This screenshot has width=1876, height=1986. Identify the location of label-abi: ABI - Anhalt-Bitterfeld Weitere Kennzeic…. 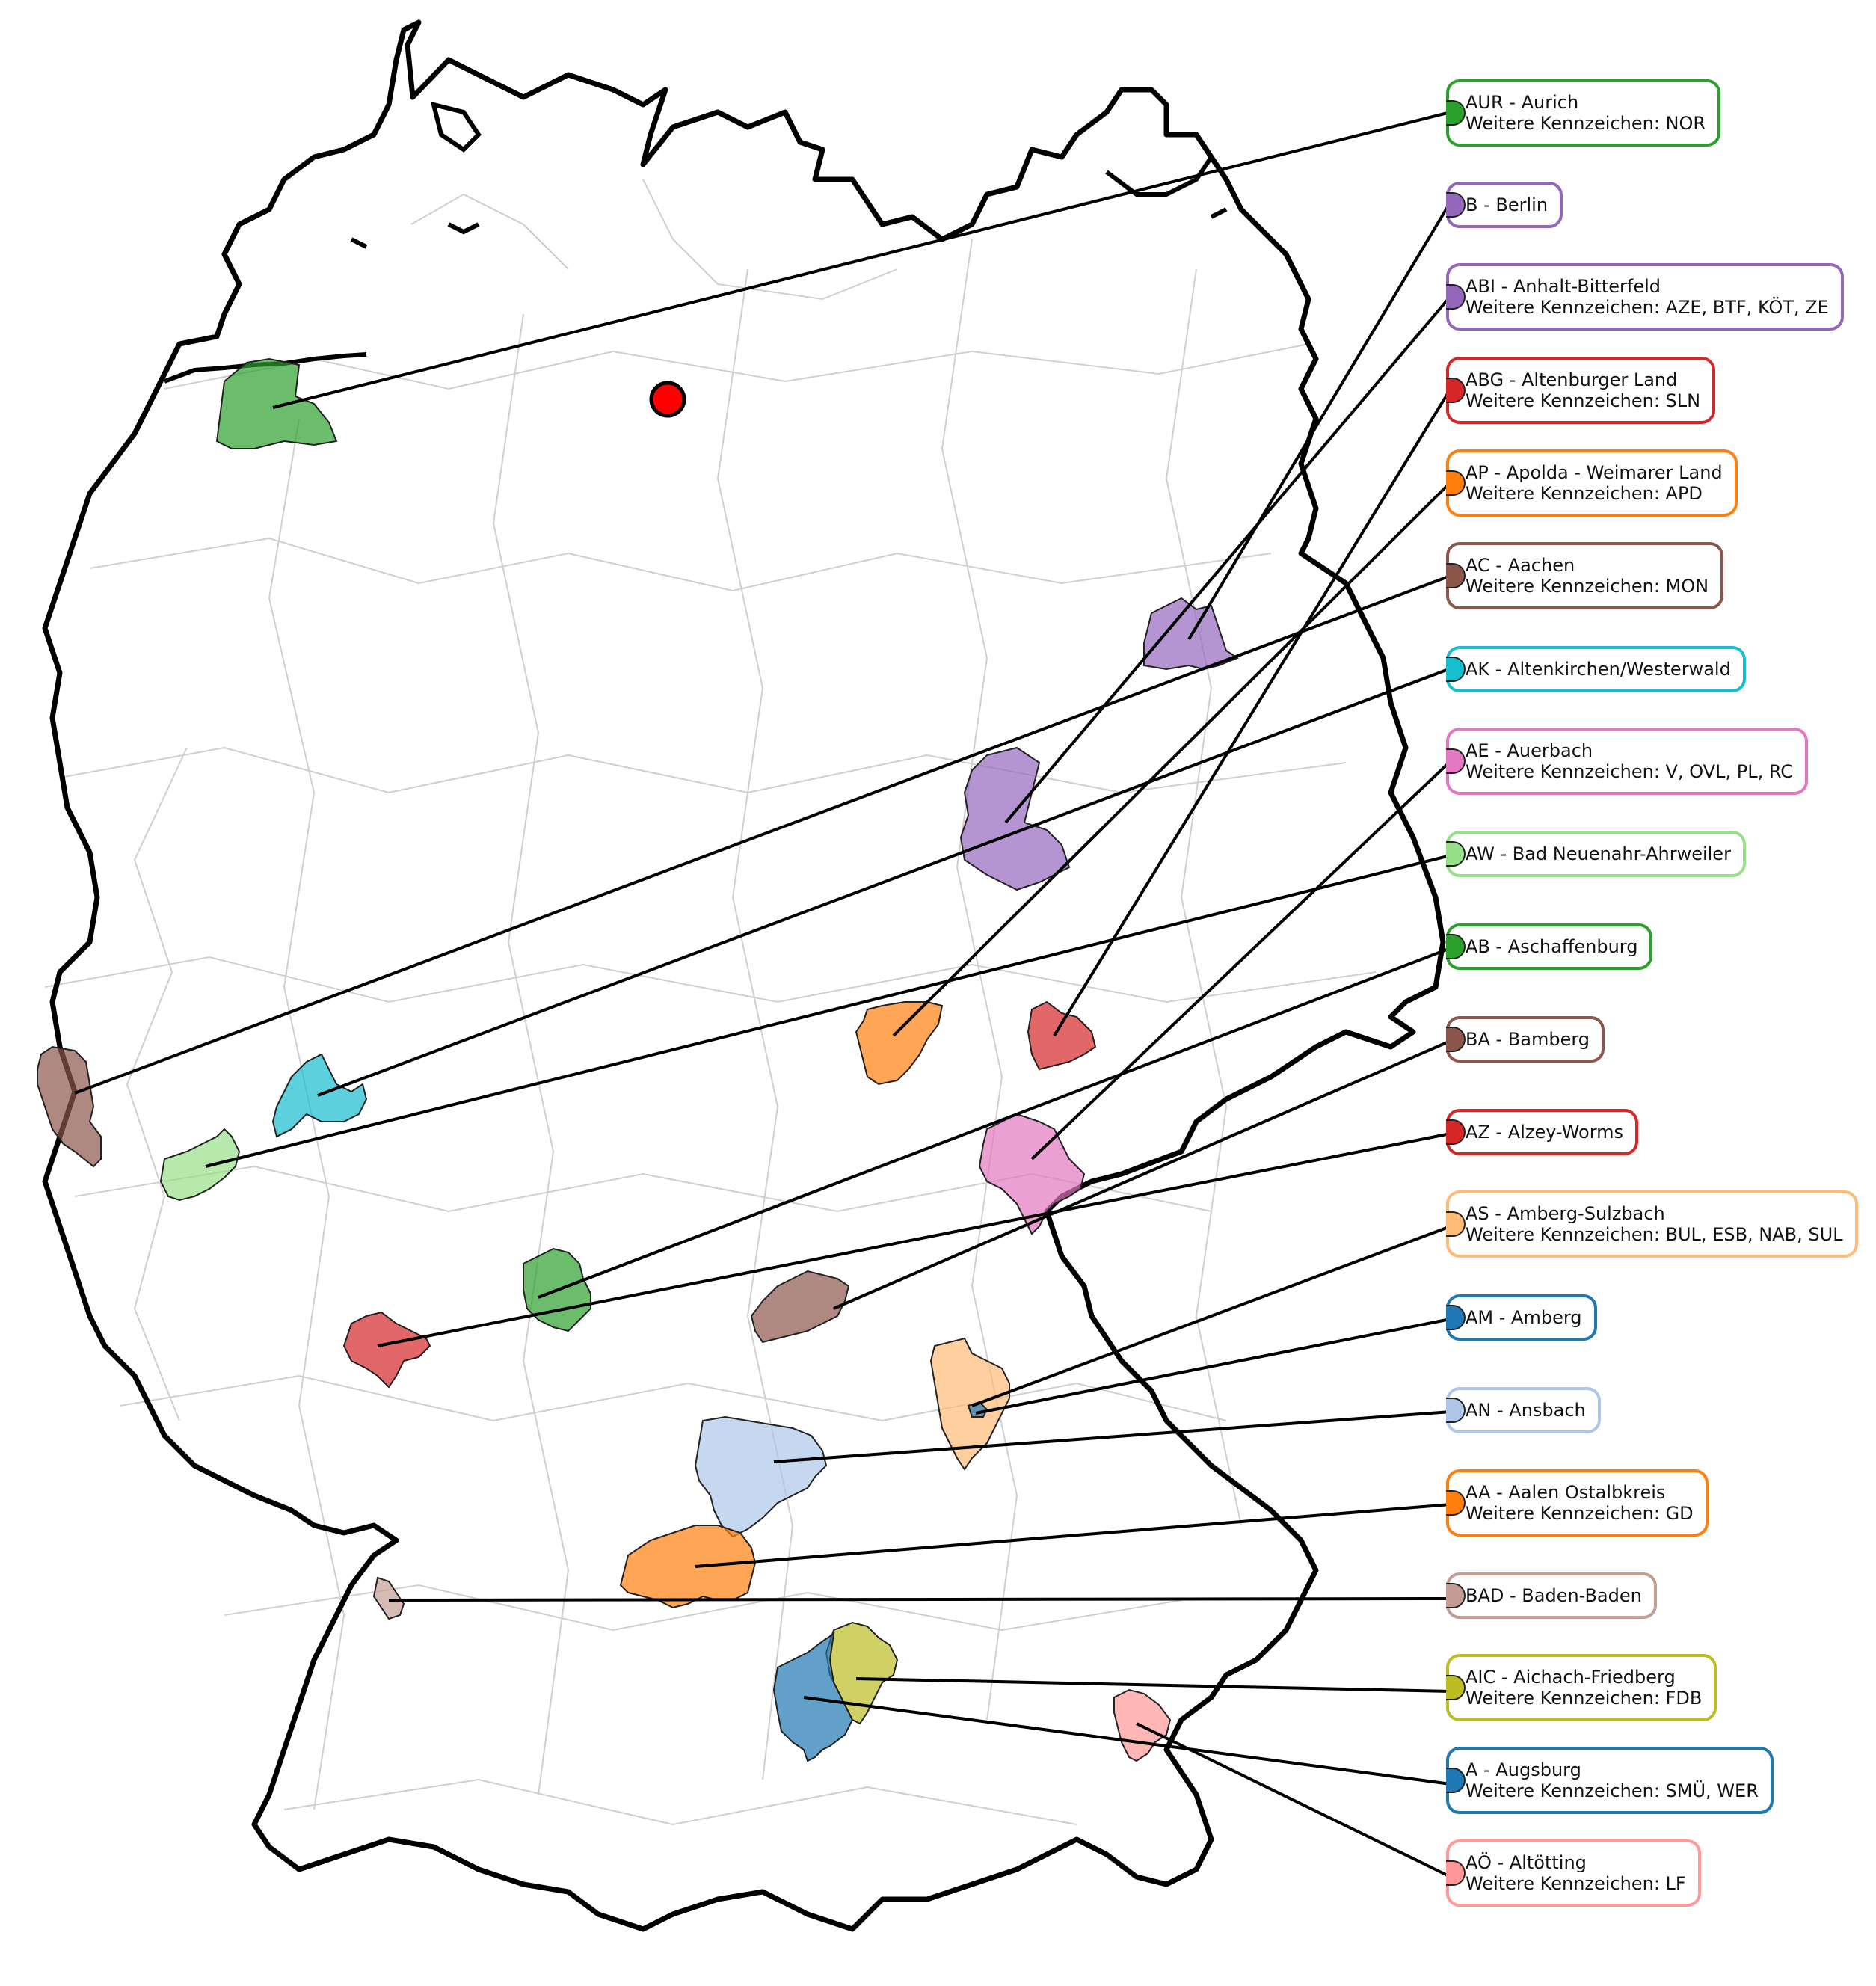
(1645, 297).